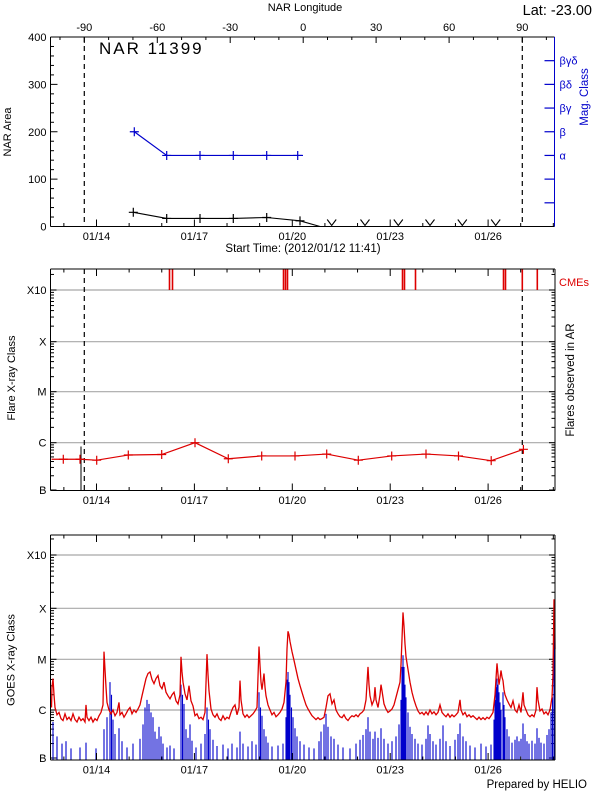 The width and height of the screenshot is (600, 800). I want to click on longitude-tick-label: -30, so click(230, 28).